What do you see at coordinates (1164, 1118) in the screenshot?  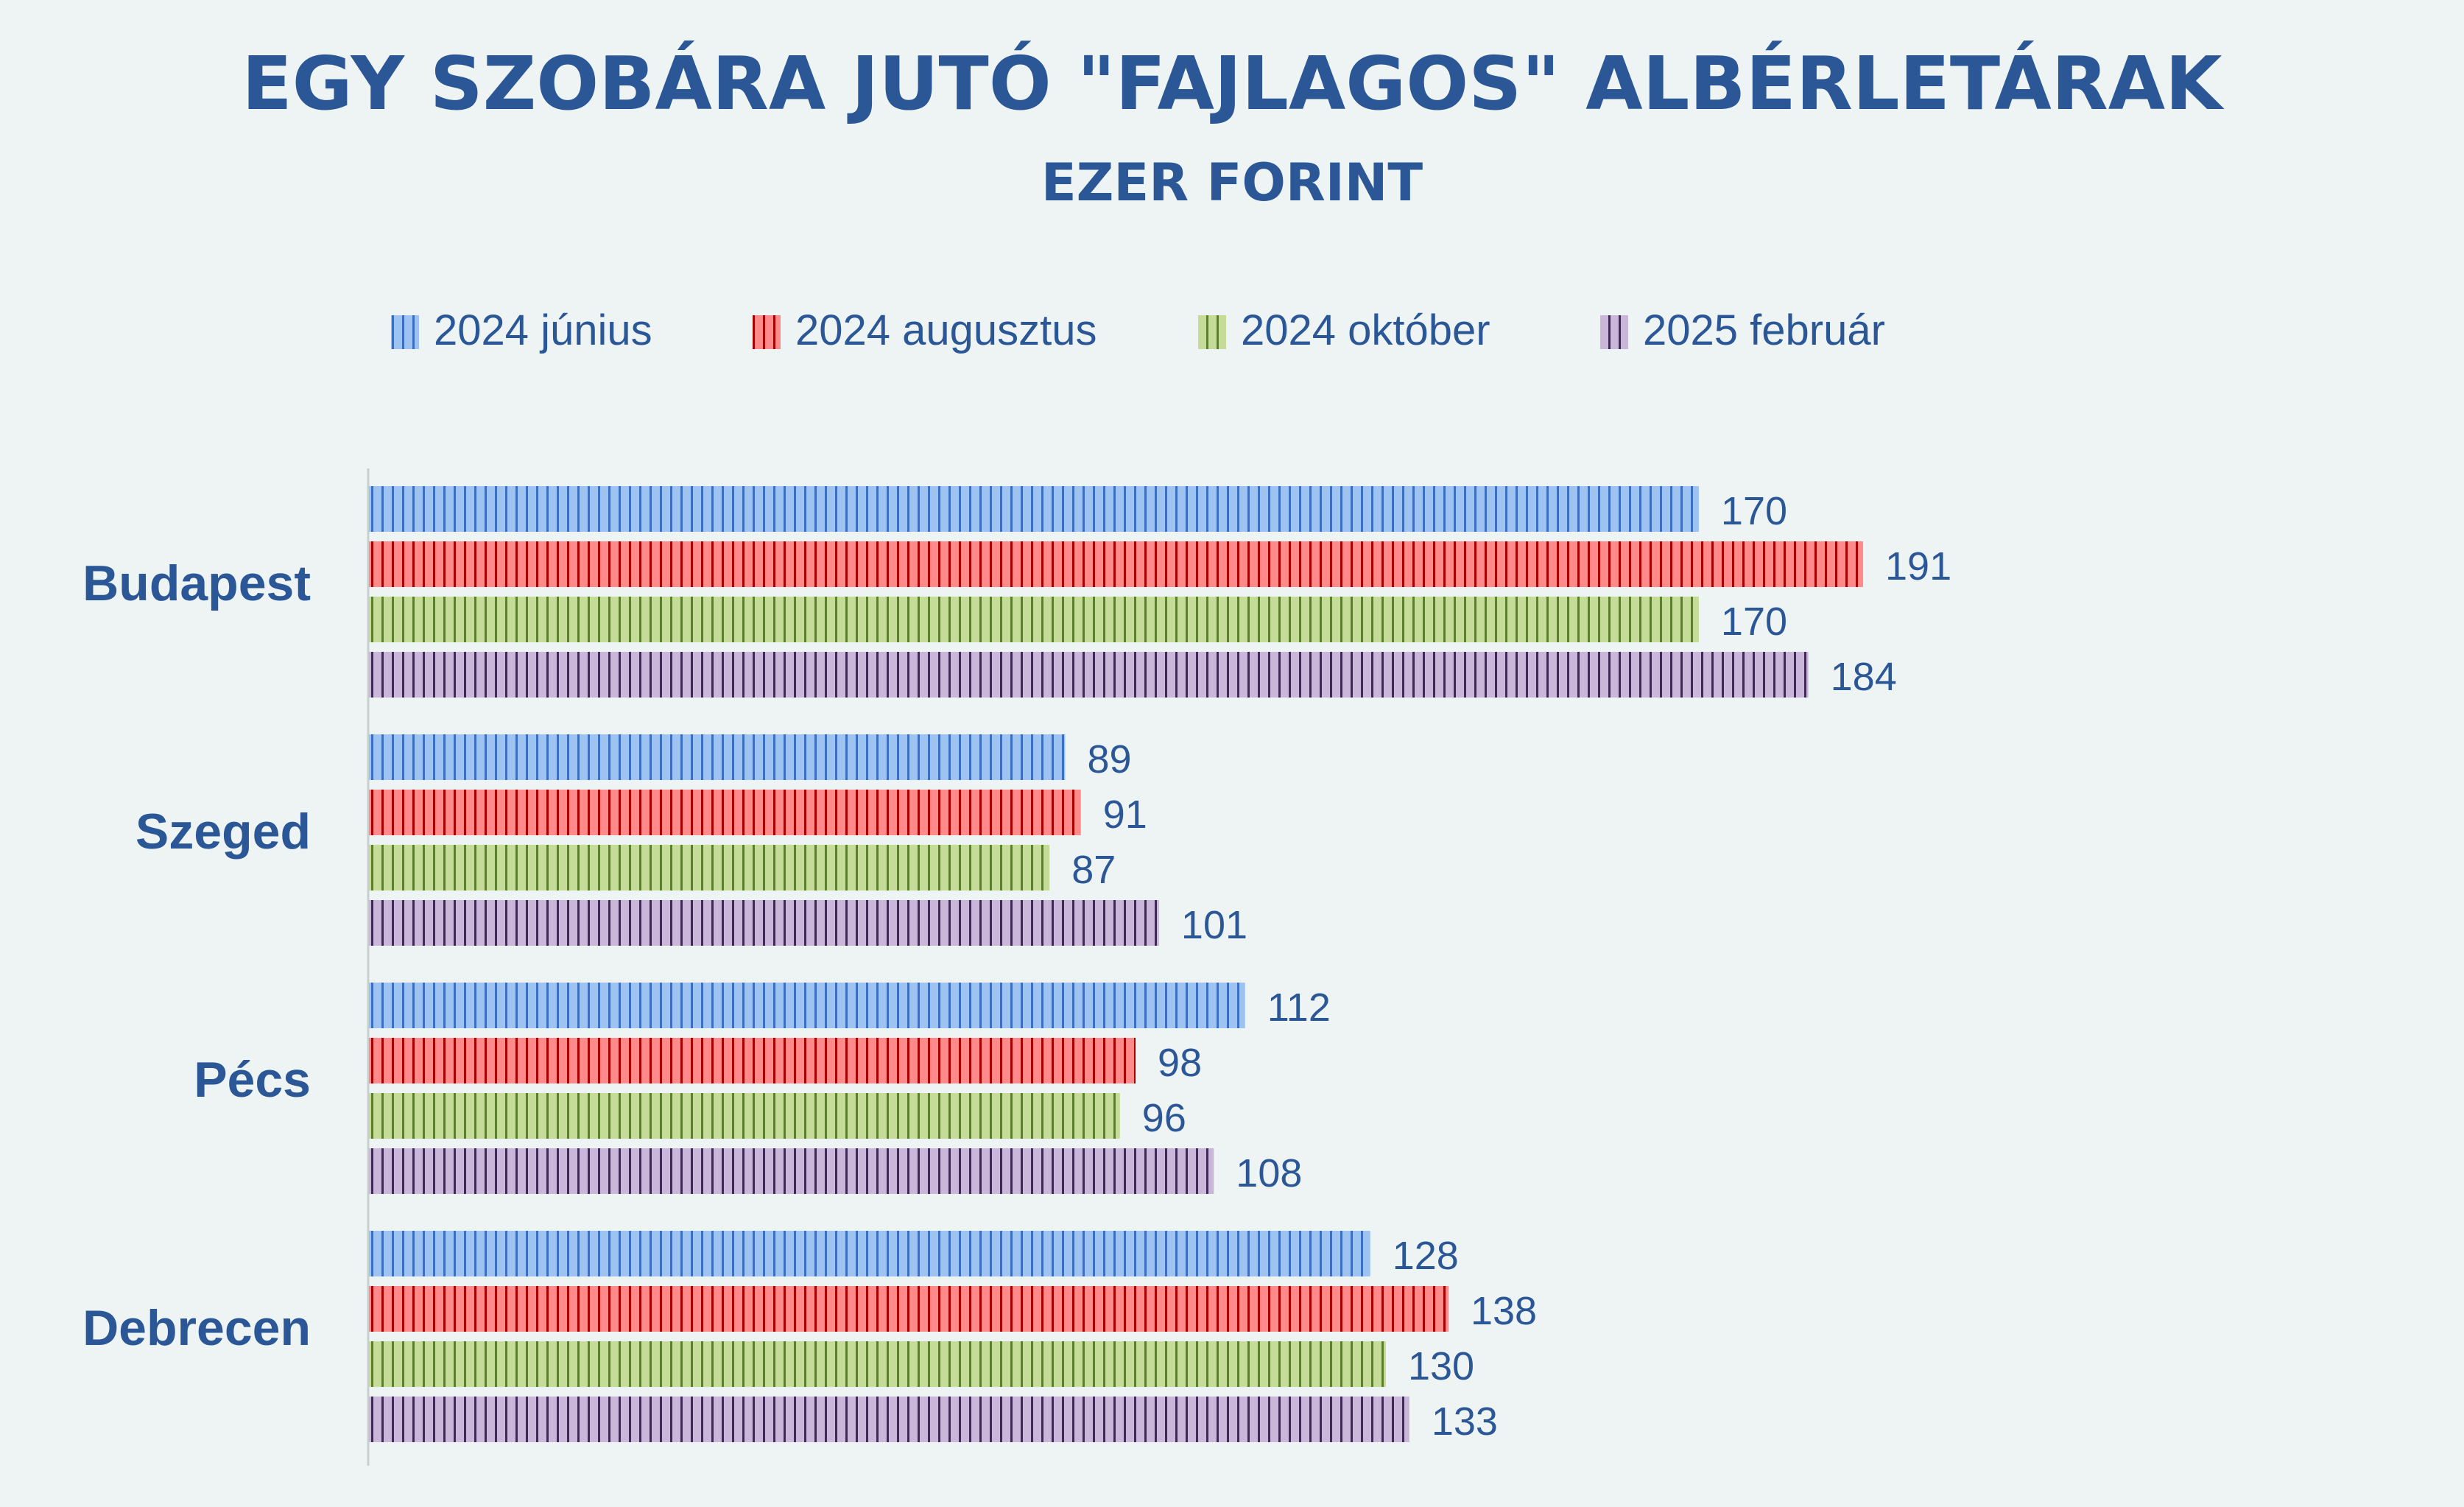 I see `data-label: 96` at bounding box center [1164, 1118].